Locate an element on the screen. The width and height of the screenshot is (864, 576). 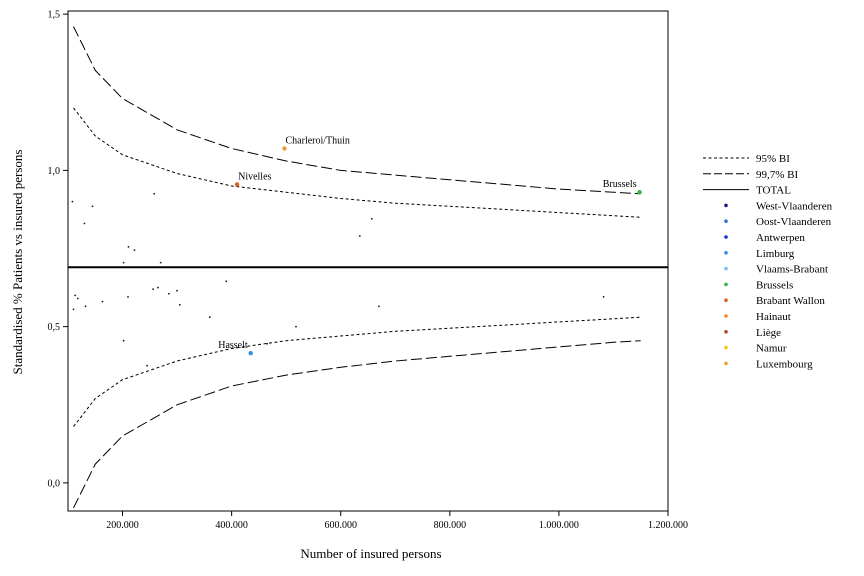
legend-label-5: Antwerpen is located at coordinates (780, 238).